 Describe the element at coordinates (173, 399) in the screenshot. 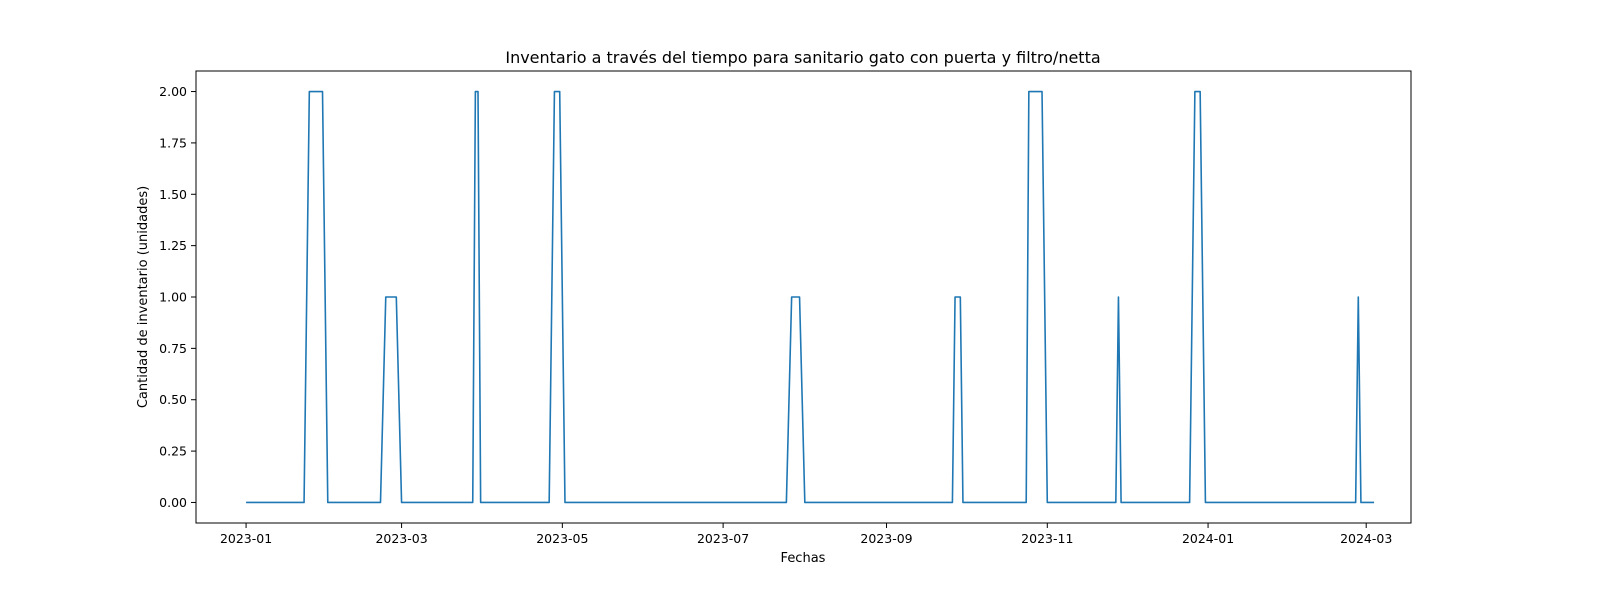

I see `y-tick-label: 0.50` at that location.